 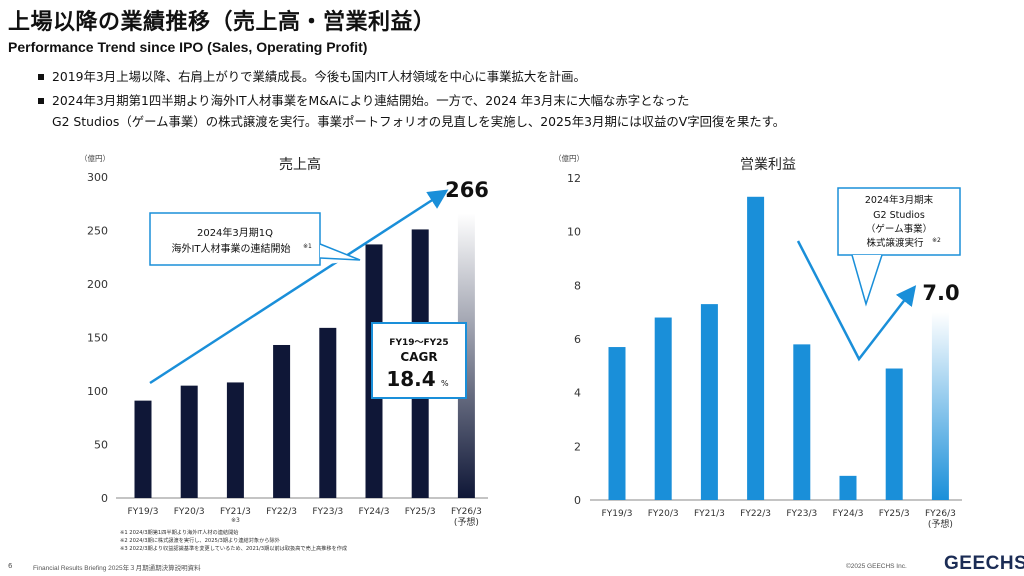 What do you see at coordinates (577, 393) in the screenshot?
I see `y-tick-label: 4` at bounding box center [577, 393].